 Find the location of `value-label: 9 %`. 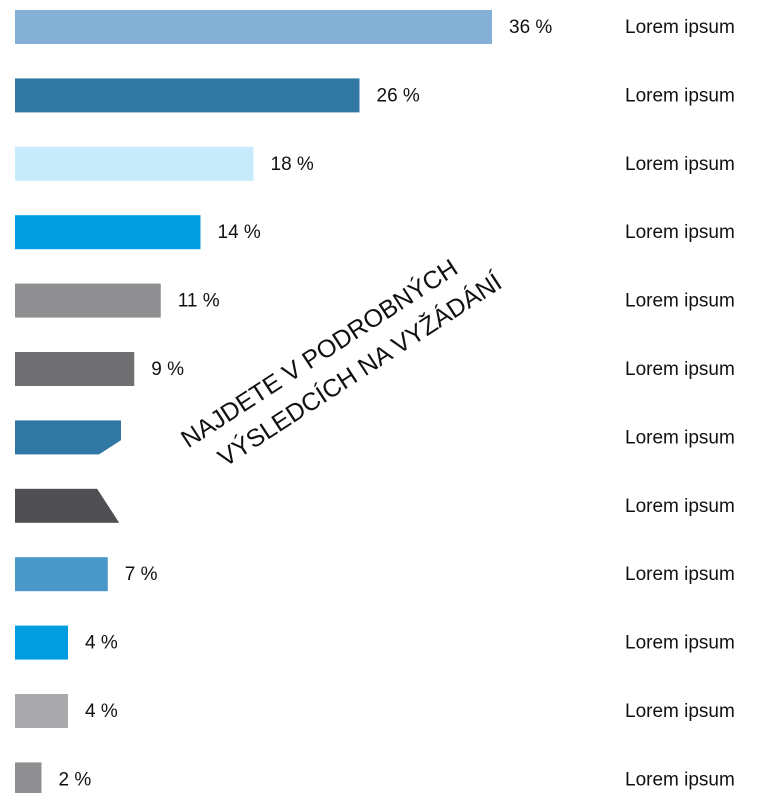

value-label: 9 % is located at coordinates (167, 369).